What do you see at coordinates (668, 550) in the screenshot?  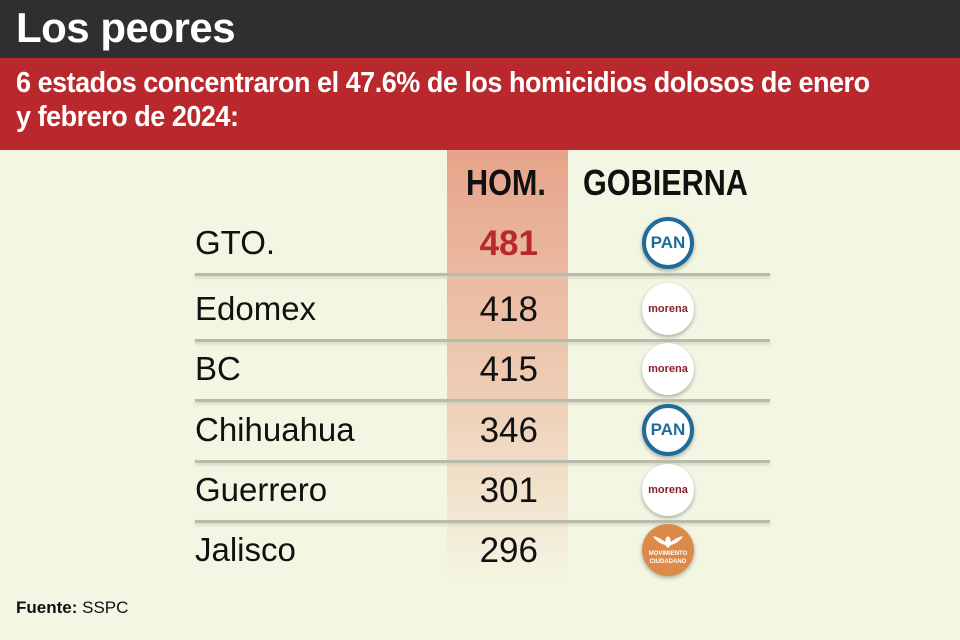 I see `movimiento-ciudadano-logo-icon: MOVIMIENTO CIUDADANO` at bounding box center [668, 550].